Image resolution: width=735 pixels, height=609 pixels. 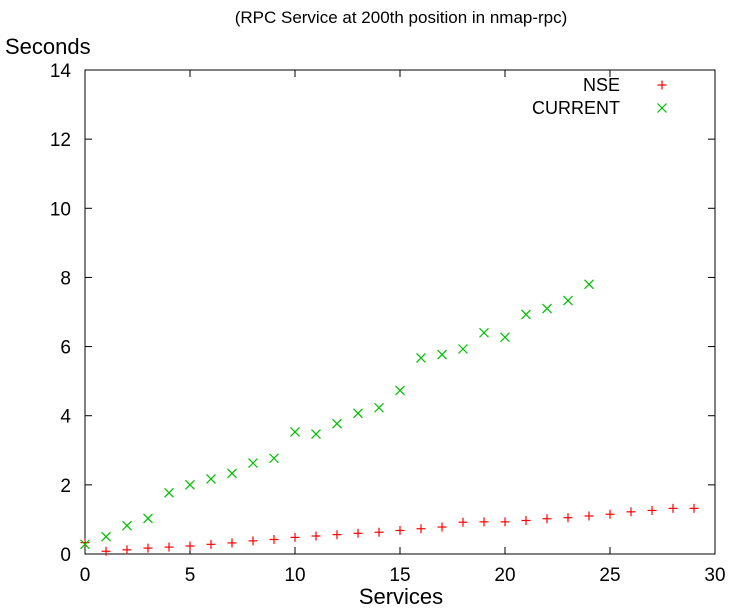 I want to click on x-tick-label: 5, so click(x=190, y=575).